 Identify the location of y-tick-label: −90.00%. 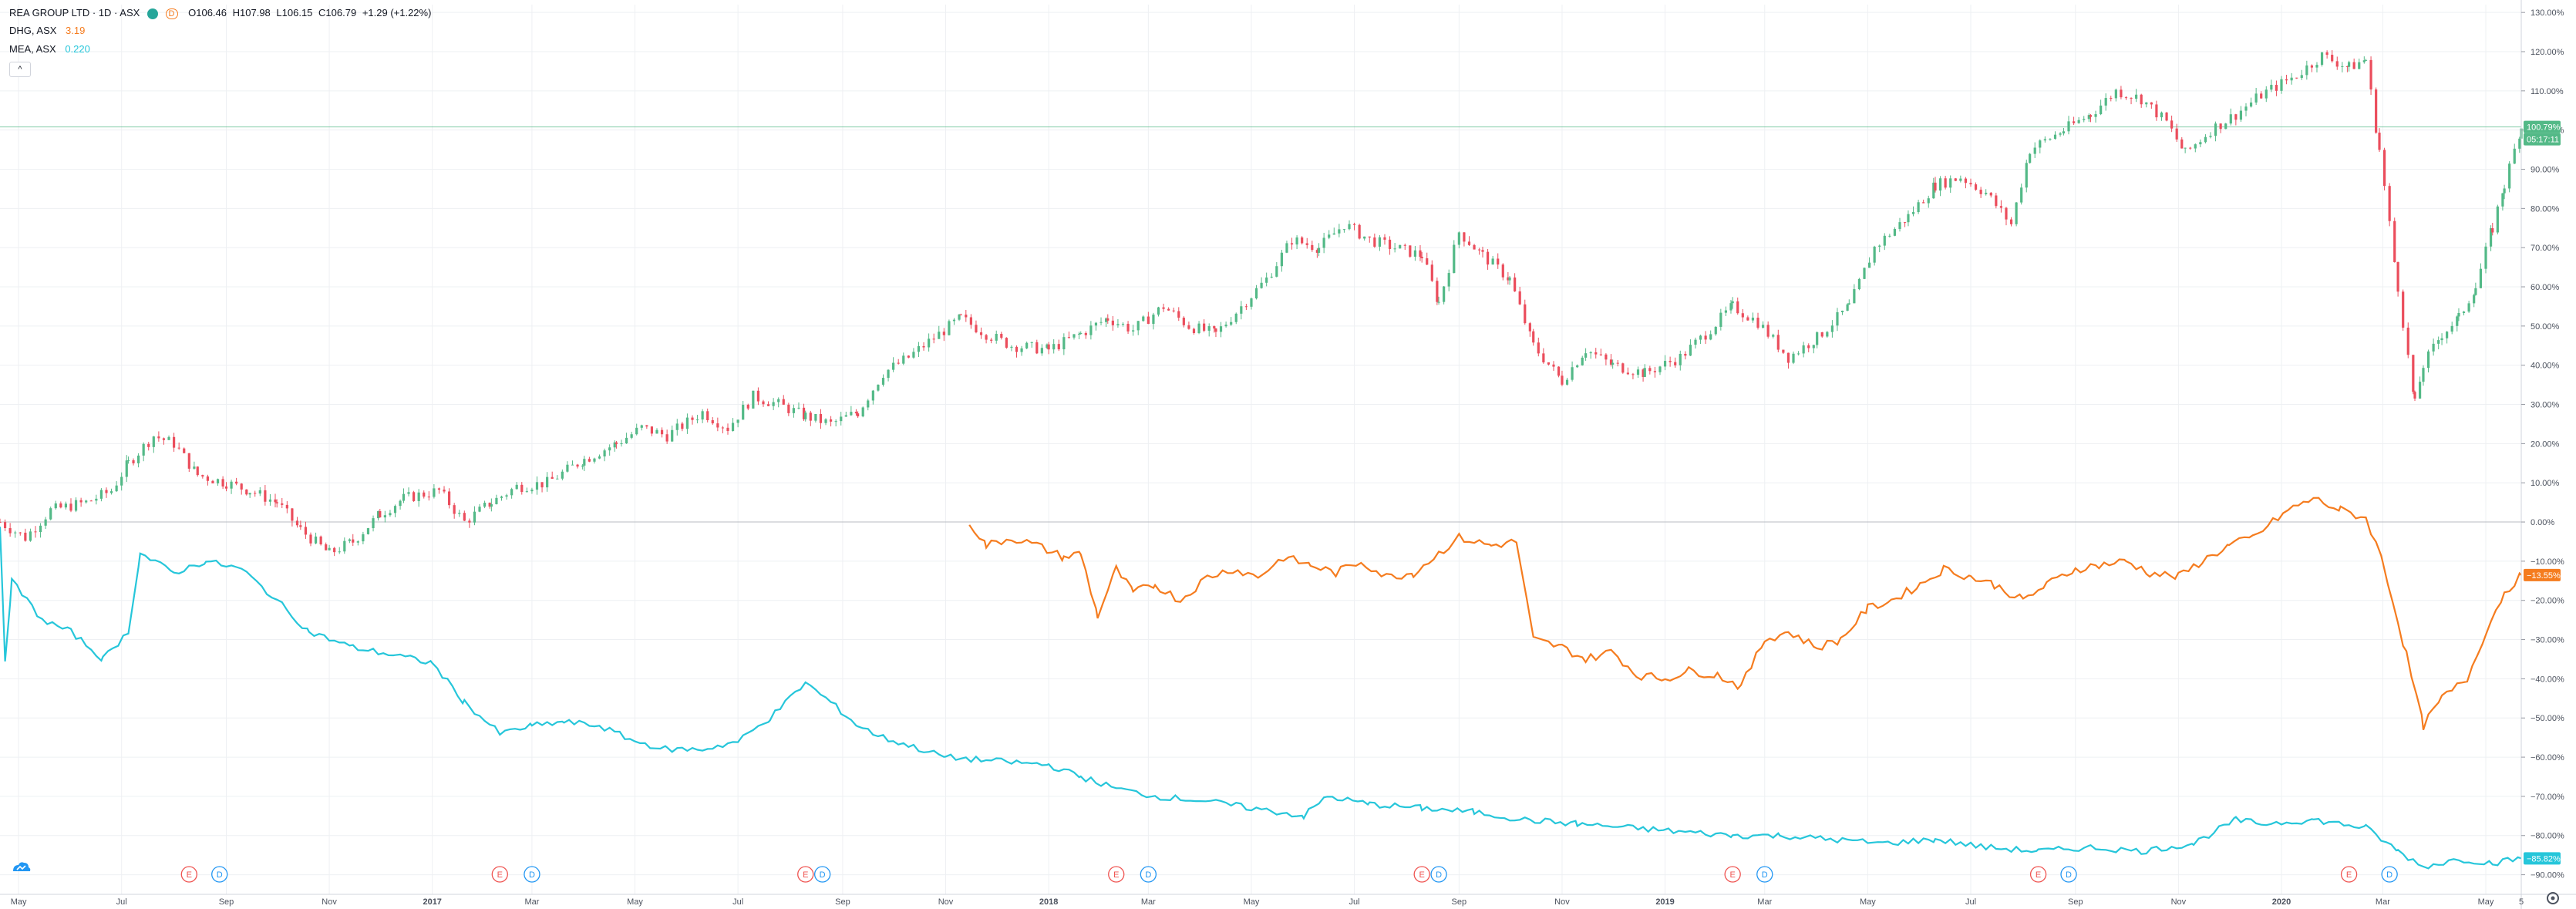
(2547, 875).